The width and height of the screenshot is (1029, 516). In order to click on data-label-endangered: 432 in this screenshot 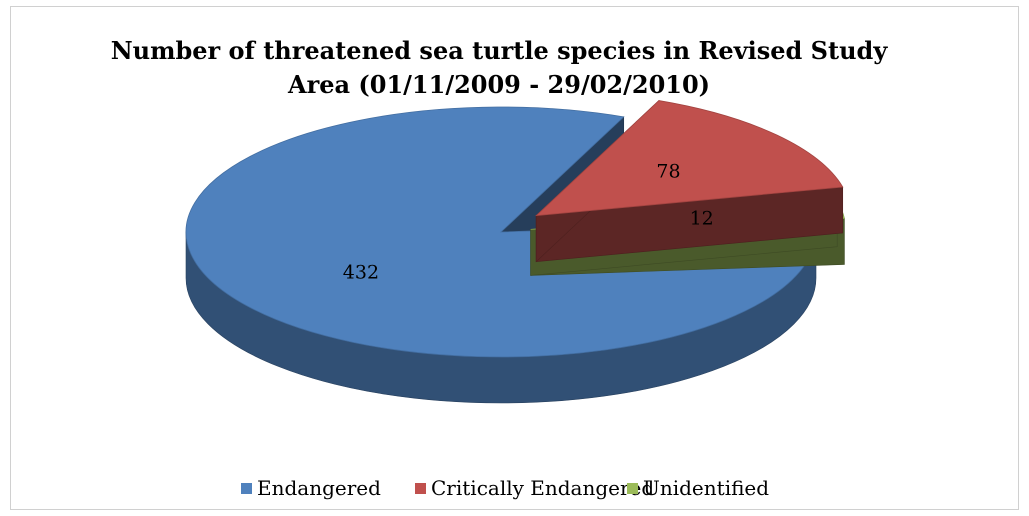, I will do `click(361, 272)`.